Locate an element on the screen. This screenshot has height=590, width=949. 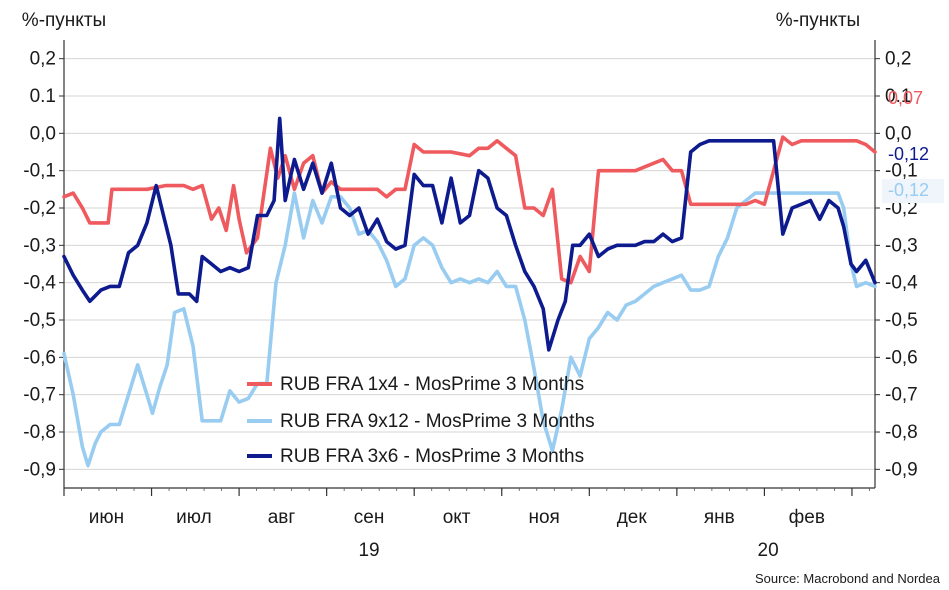
left-tick-label: -0,5 is located at coordinates (39, 320).